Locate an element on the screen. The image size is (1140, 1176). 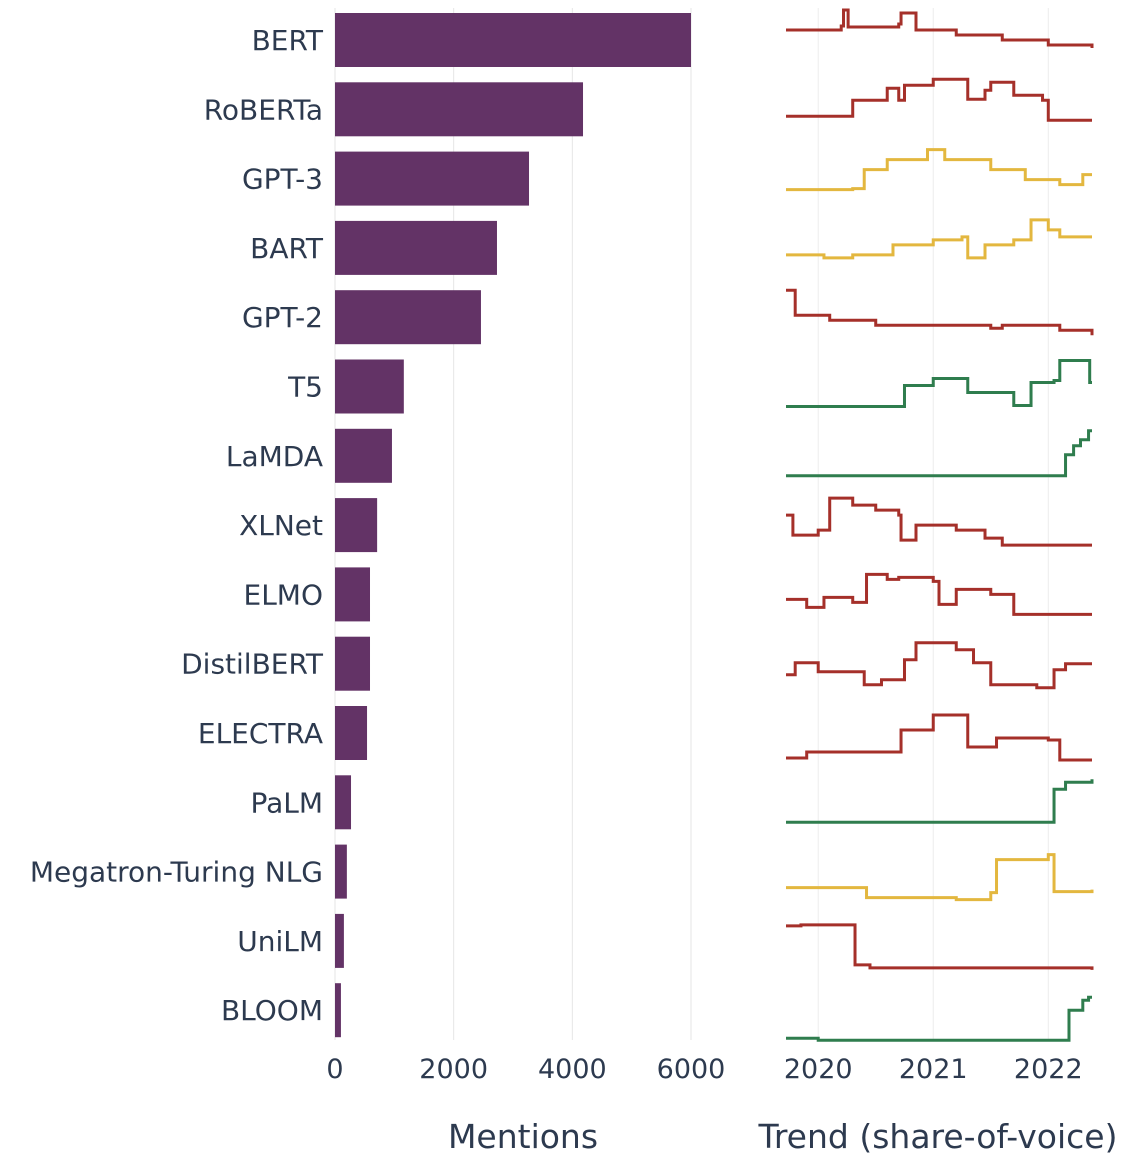
trend-ticks: 2020 2021 2022 is located at coordinates (933, 1069).